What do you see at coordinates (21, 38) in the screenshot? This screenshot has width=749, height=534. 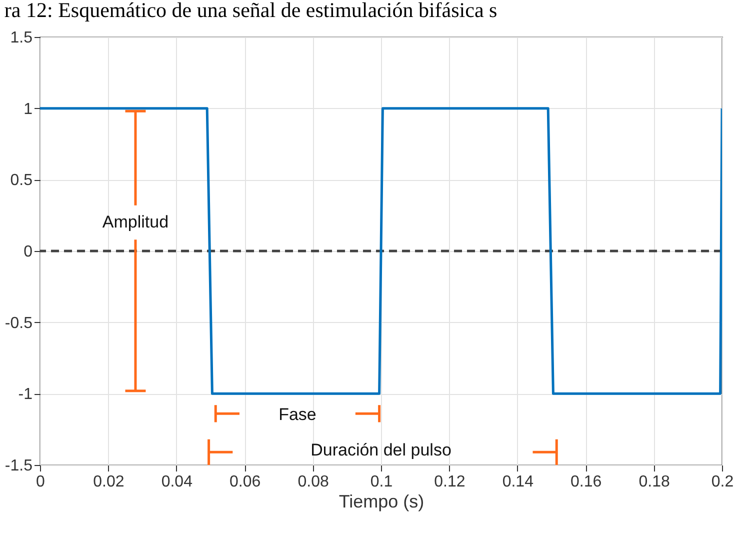 I see `y-tick-label: 1.5` at bounding box center [21, 38].